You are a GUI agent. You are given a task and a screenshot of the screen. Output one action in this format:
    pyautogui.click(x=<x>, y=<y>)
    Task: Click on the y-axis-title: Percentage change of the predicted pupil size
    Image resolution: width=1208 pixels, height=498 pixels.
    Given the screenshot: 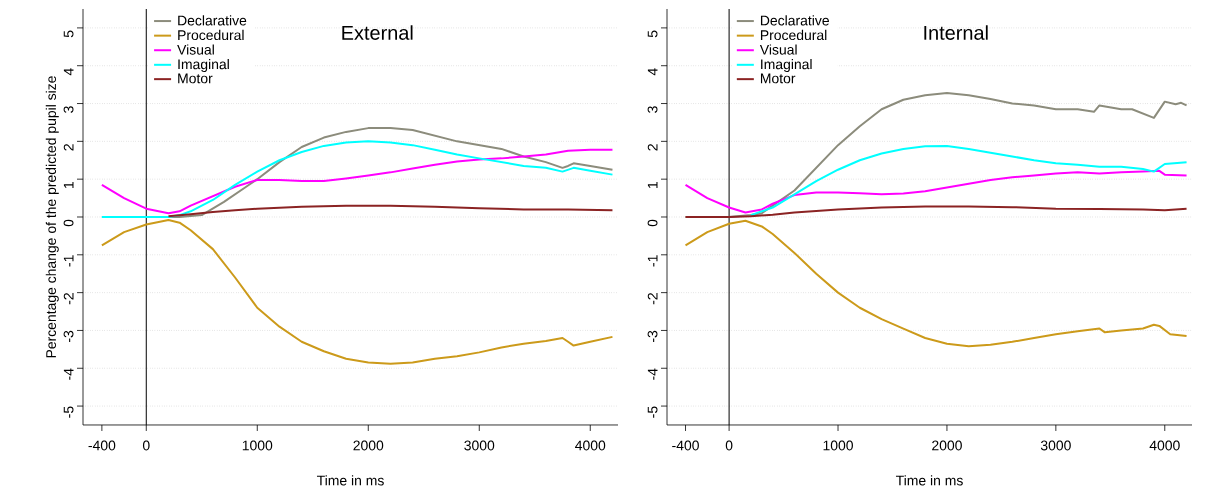 What is the action you would take?
    pyautogui.click(x=52, y=217)
    